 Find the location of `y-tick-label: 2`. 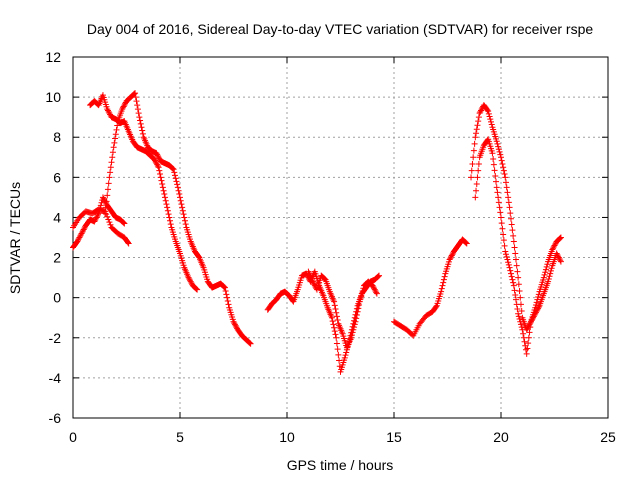

y-tick-label: 2 is located at coordinates (57, 258).